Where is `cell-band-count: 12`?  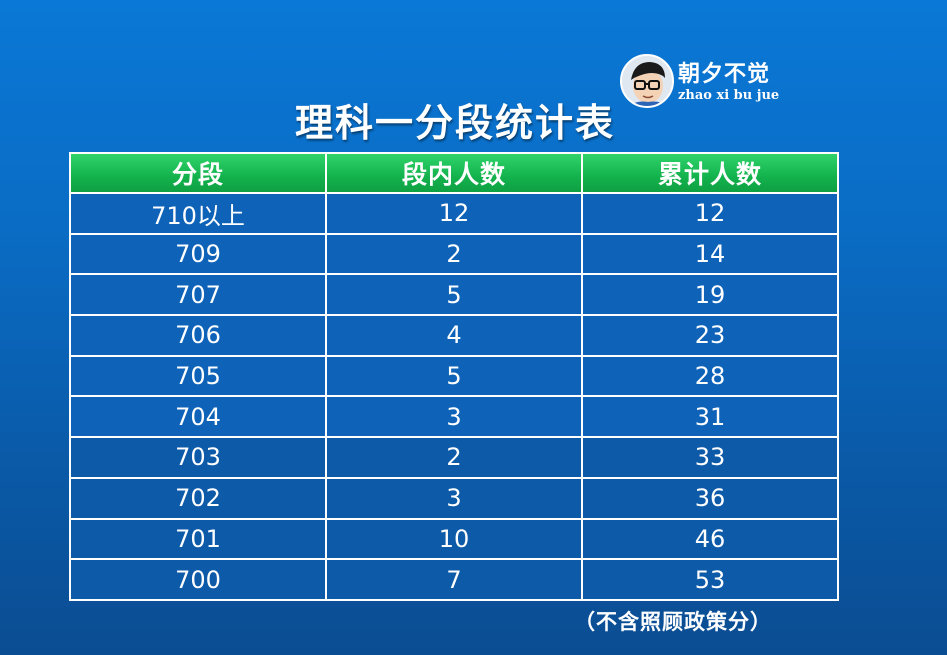
cell-band-count: 12 is located at coordinates (454, 213).